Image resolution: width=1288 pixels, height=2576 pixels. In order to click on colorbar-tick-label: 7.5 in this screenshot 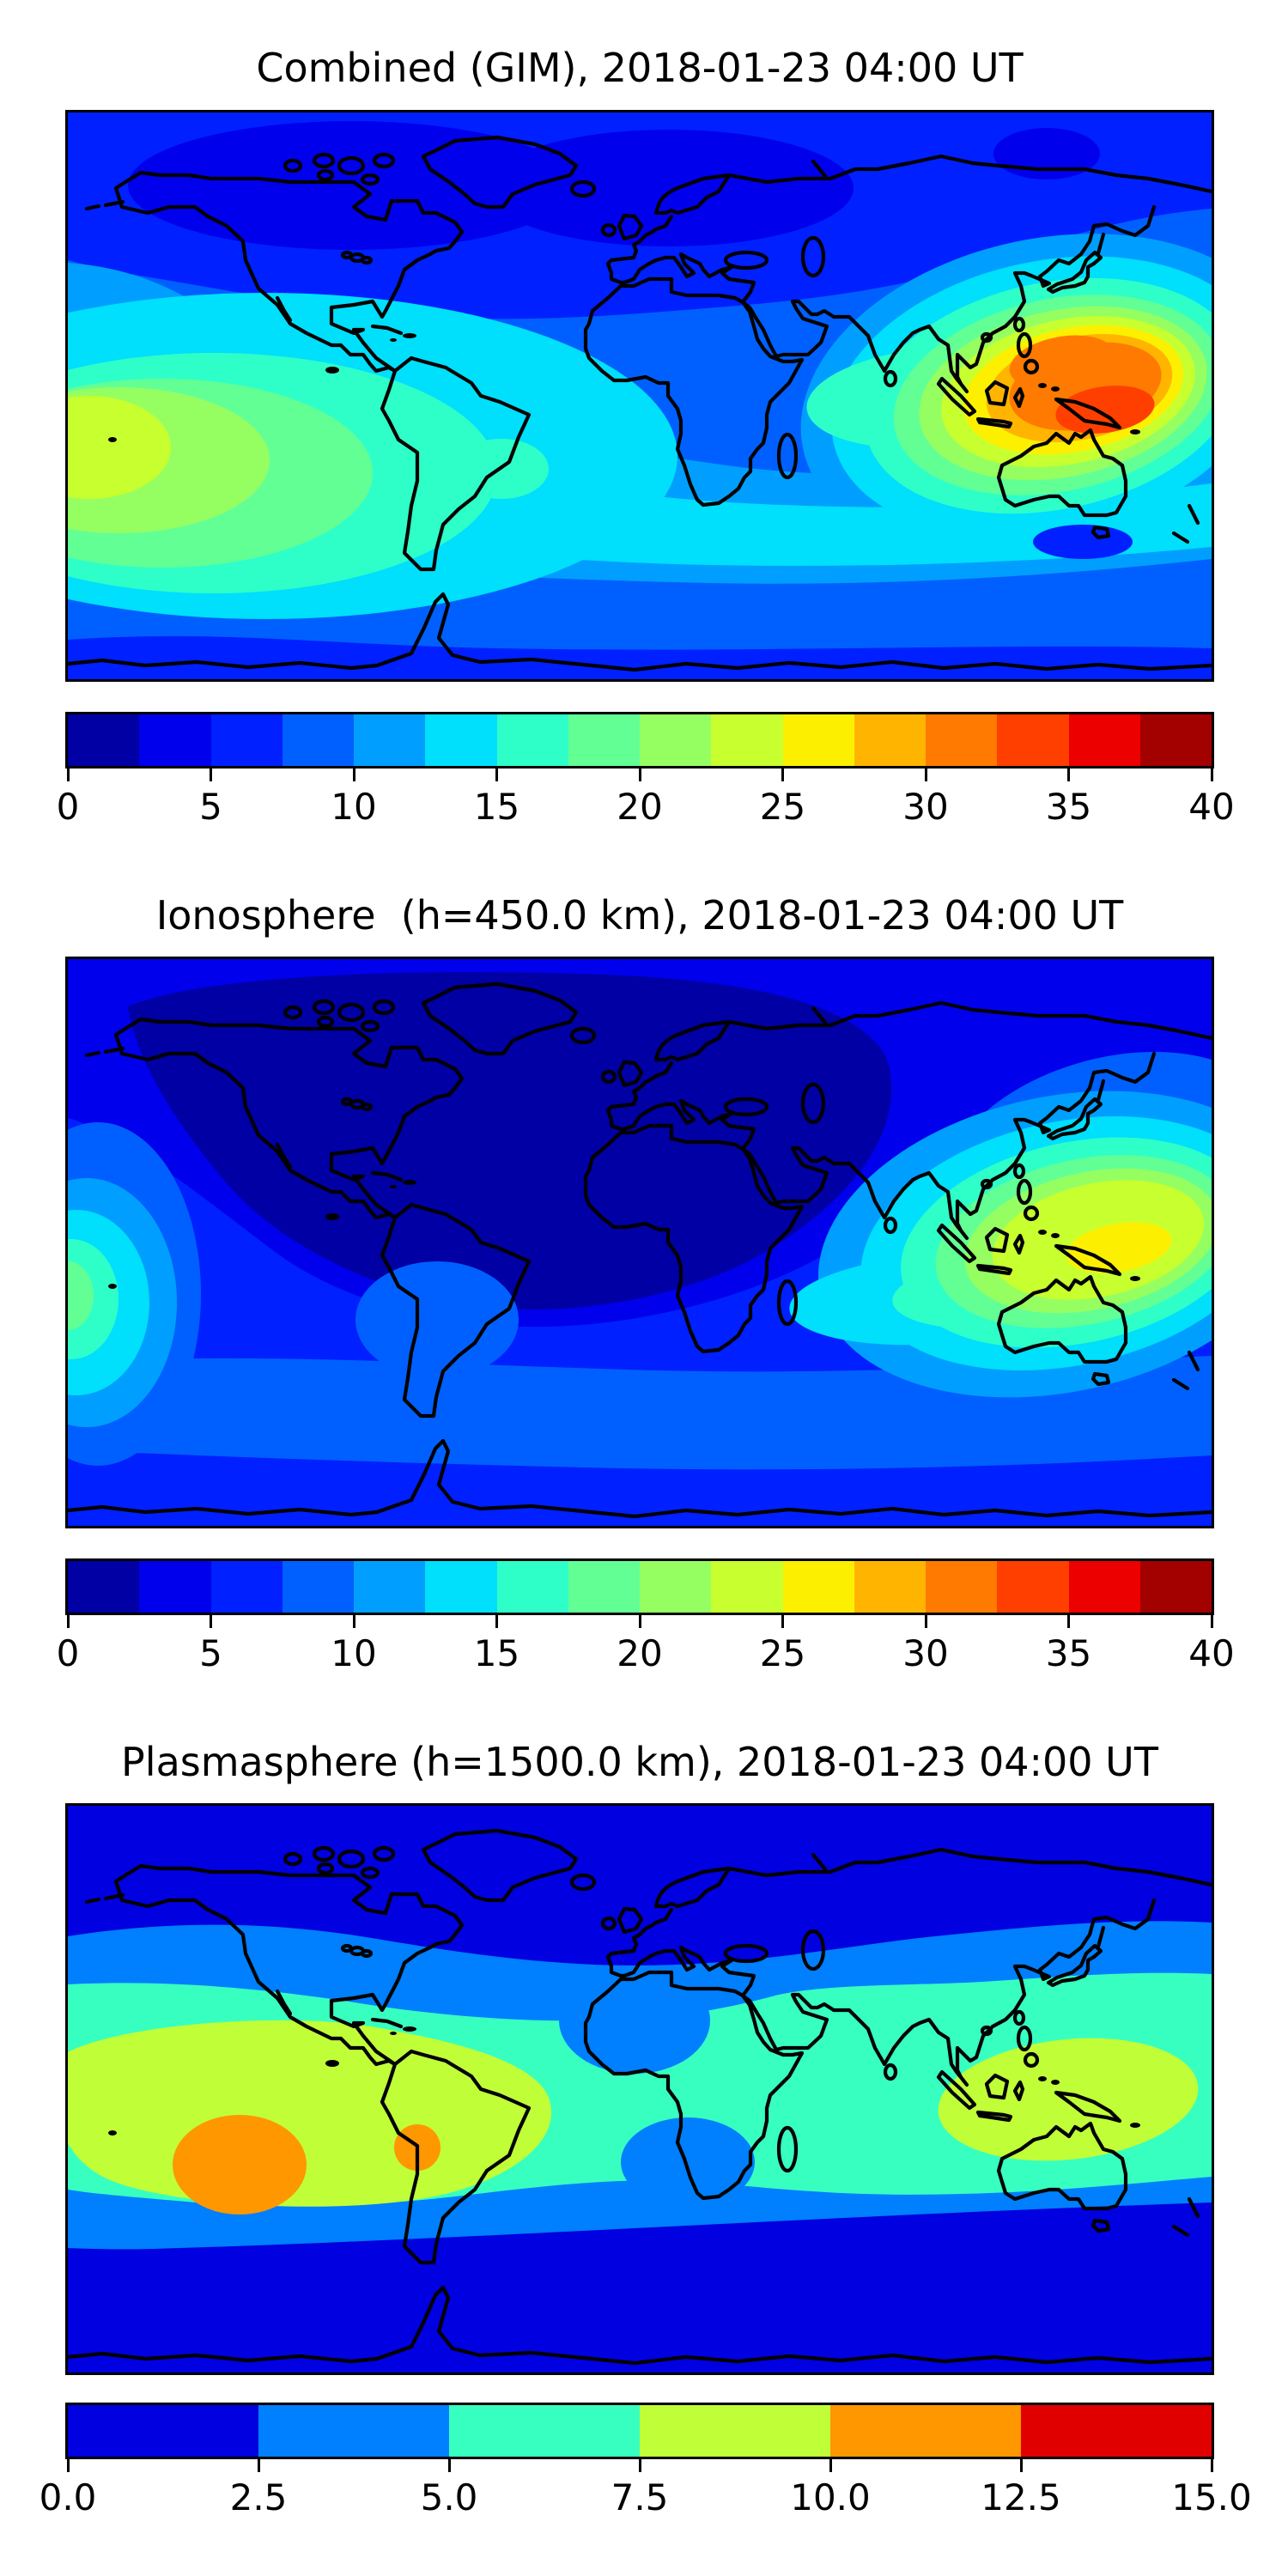, I will do `click(640, 2497)`.